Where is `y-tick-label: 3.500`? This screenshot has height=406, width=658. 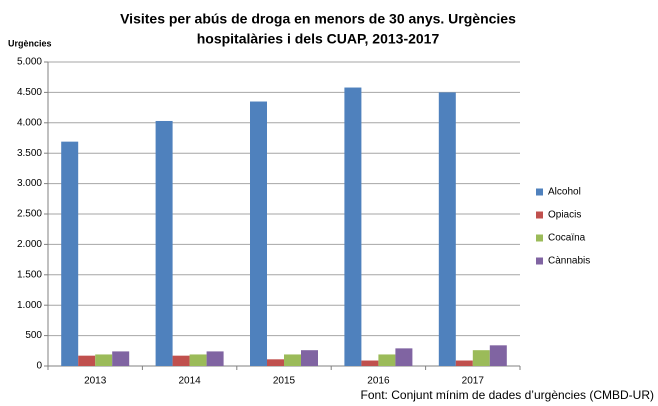
y-tick-label: 3.500 is located at coordinates (29, 153).